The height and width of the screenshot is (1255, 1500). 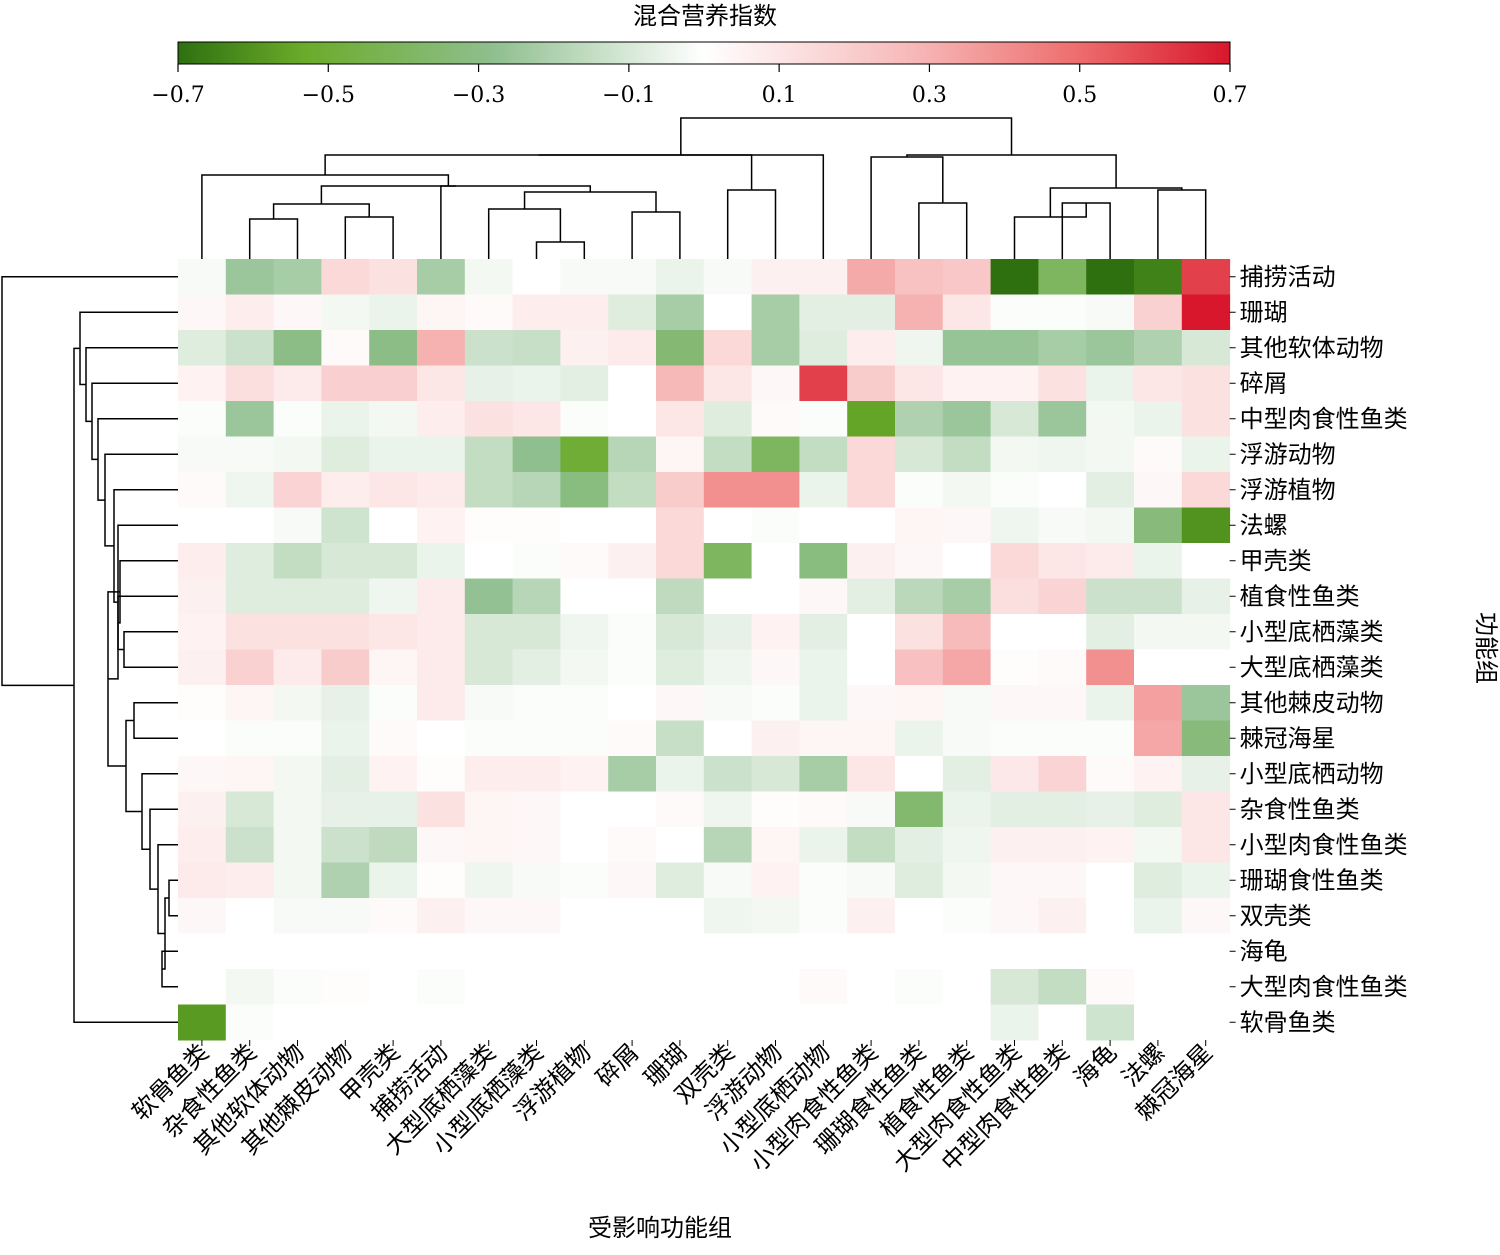 I want to click on row-label: 其他棘皮动物, so click(x=1312, y=703).